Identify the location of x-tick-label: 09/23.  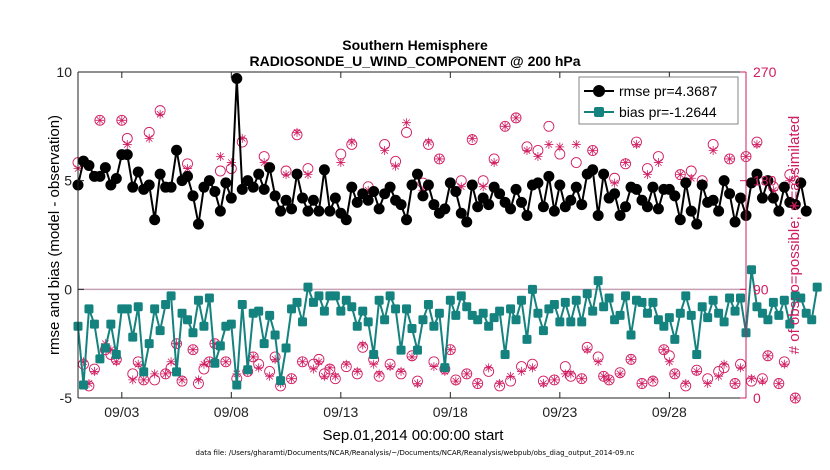
(559, 412).